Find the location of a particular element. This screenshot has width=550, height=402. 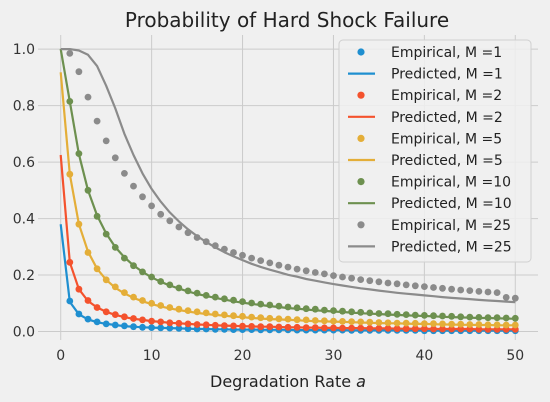

y-tick-label: 1.0 is located at coordinates (24, 50).